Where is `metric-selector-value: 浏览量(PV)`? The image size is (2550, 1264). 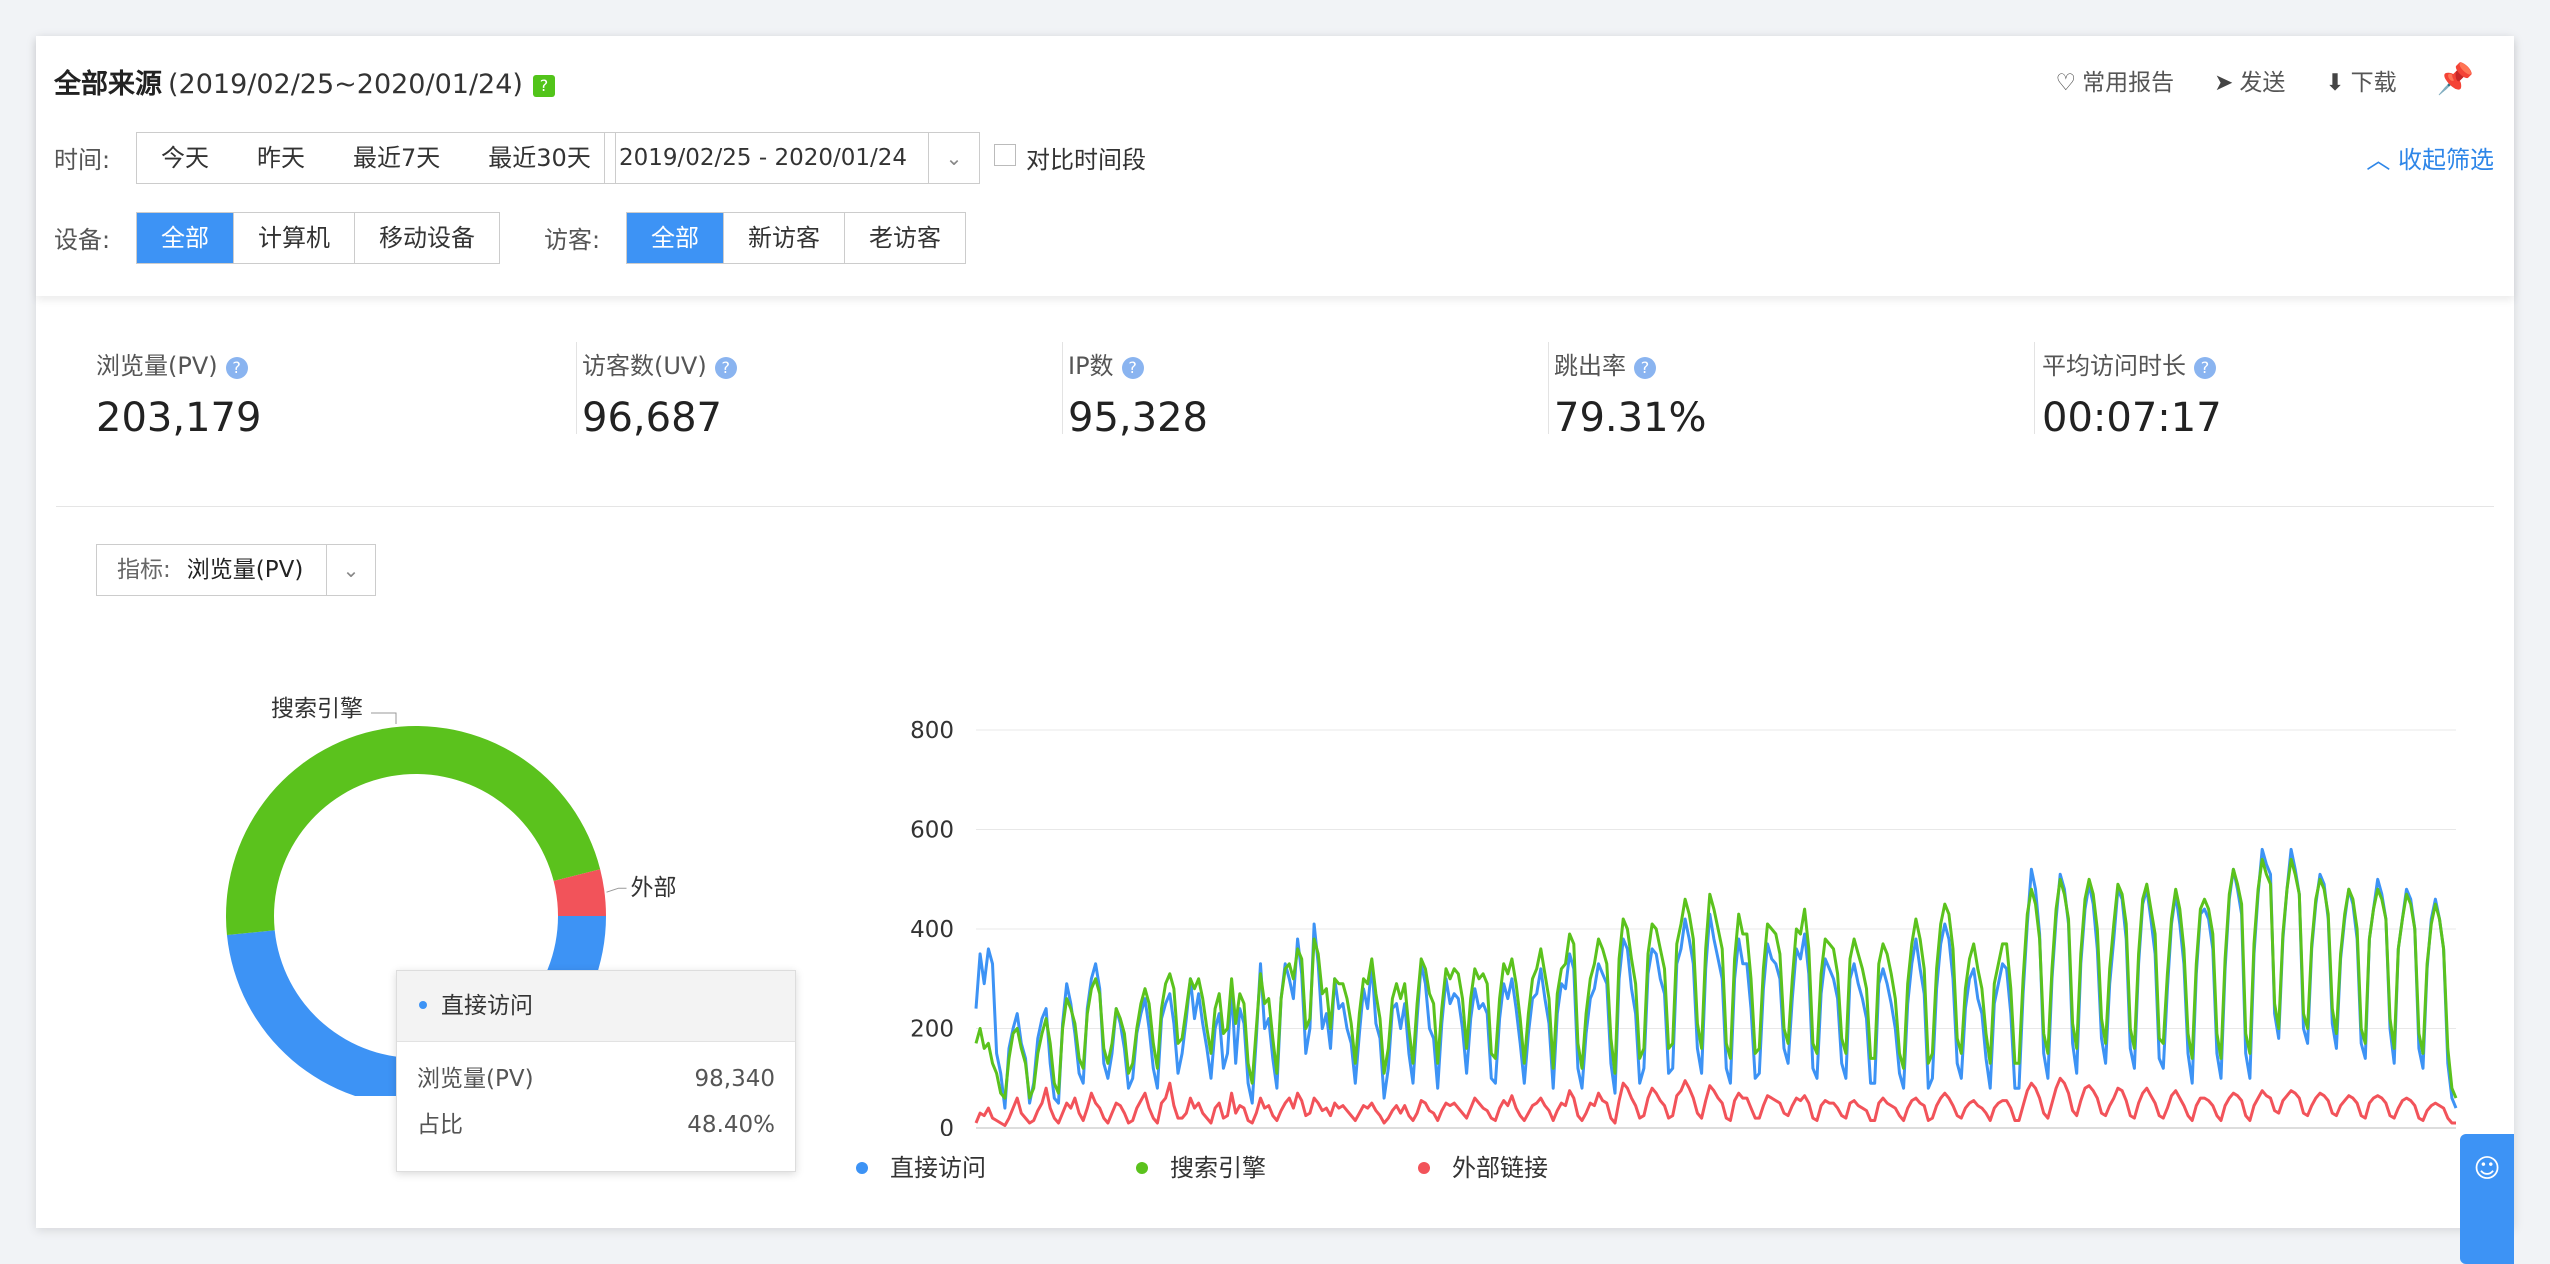
metric-selector-value: 浏览量(PV) is located at coordinates (245, 570).